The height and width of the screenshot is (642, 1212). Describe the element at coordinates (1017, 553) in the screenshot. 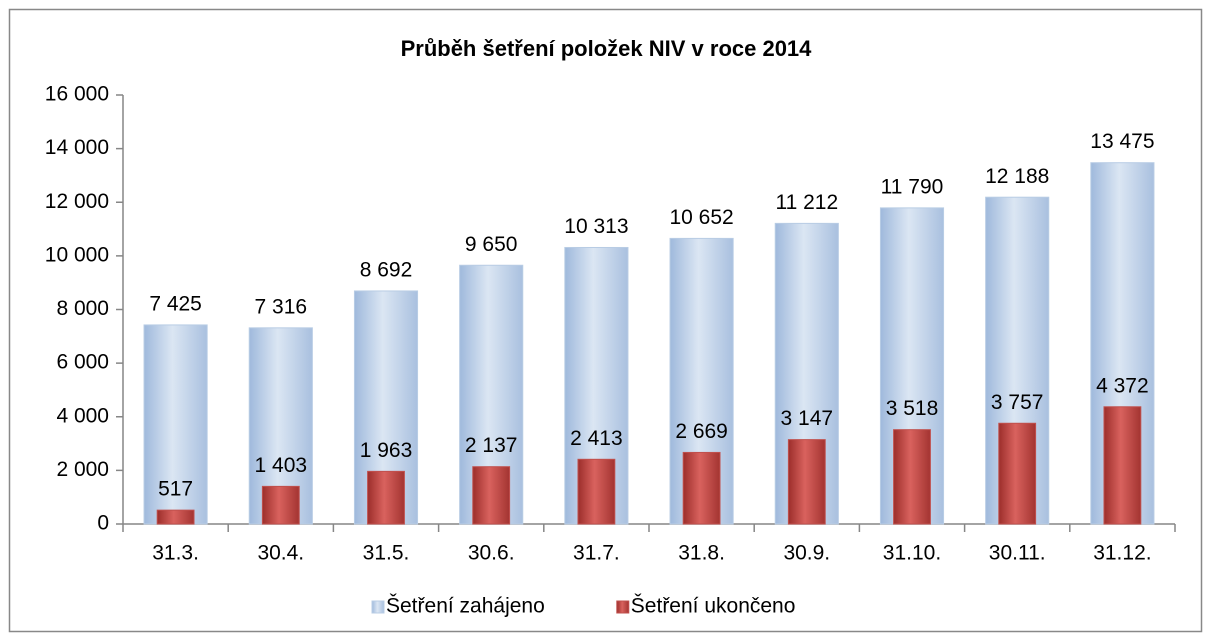

I see `x-tick-label: 30.11.` at that location.